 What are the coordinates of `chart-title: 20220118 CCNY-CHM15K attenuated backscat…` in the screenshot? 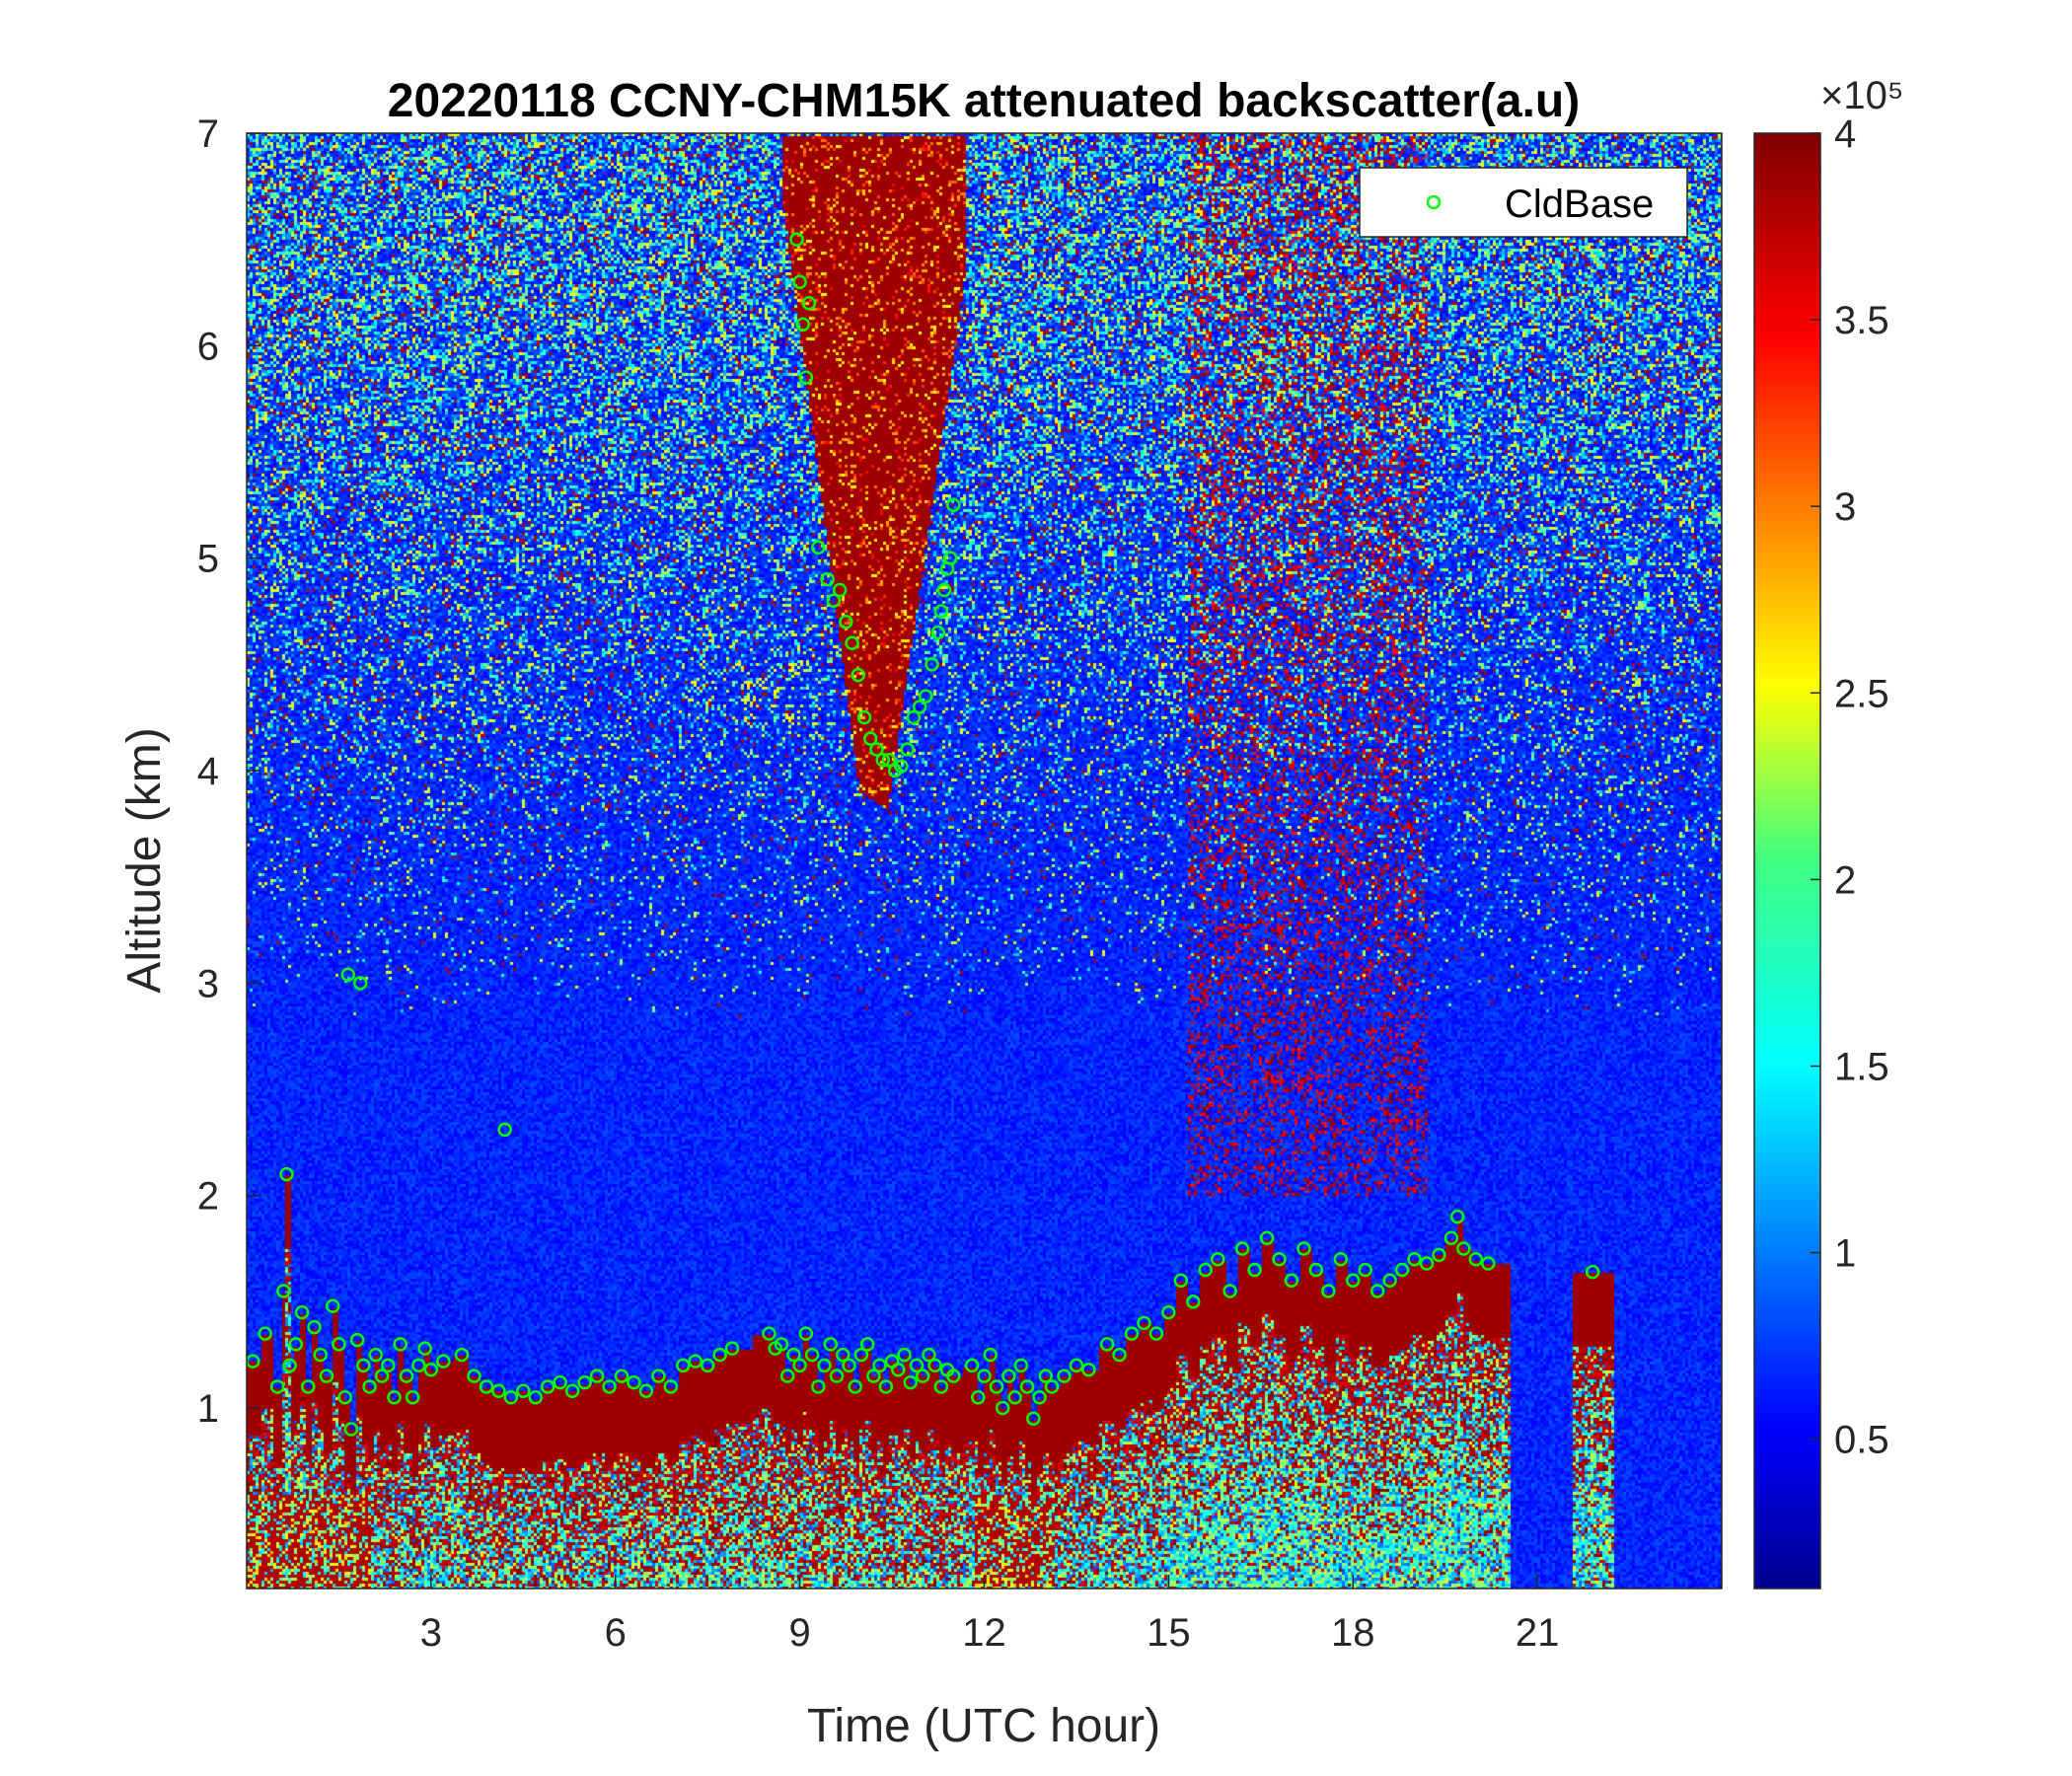 It's located at (984, 101).